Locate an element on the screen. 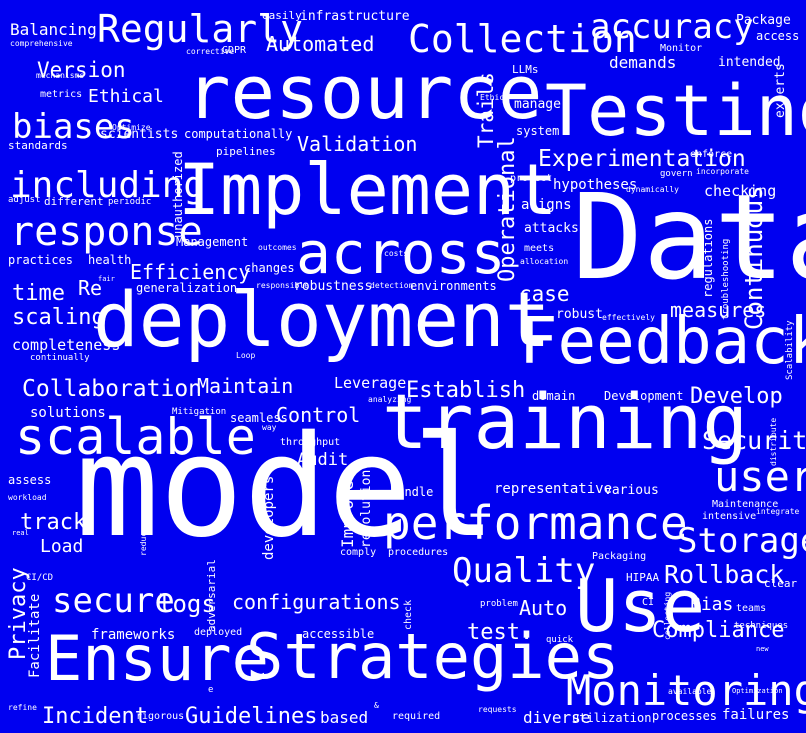  word-handle: handle is located at coordinates (412, 492).